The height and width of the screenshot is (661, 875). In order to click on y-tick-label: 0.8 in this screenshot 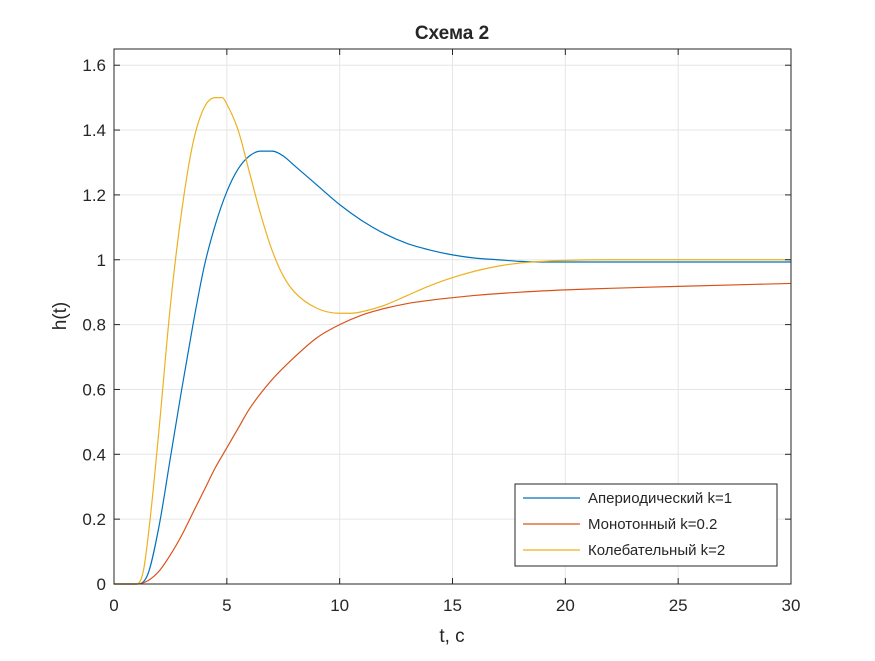, I will do `click(94, 325)`.